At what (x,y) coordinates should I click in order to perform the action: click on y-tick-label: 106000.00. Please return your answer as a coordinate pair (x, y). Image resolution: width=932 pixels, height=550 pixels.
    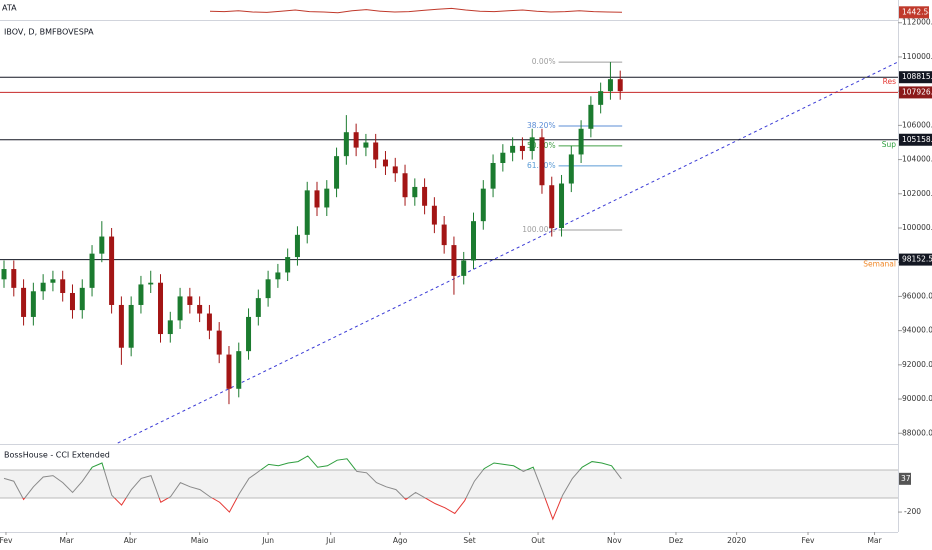
    Looking at the image, I should click on (917, 124).